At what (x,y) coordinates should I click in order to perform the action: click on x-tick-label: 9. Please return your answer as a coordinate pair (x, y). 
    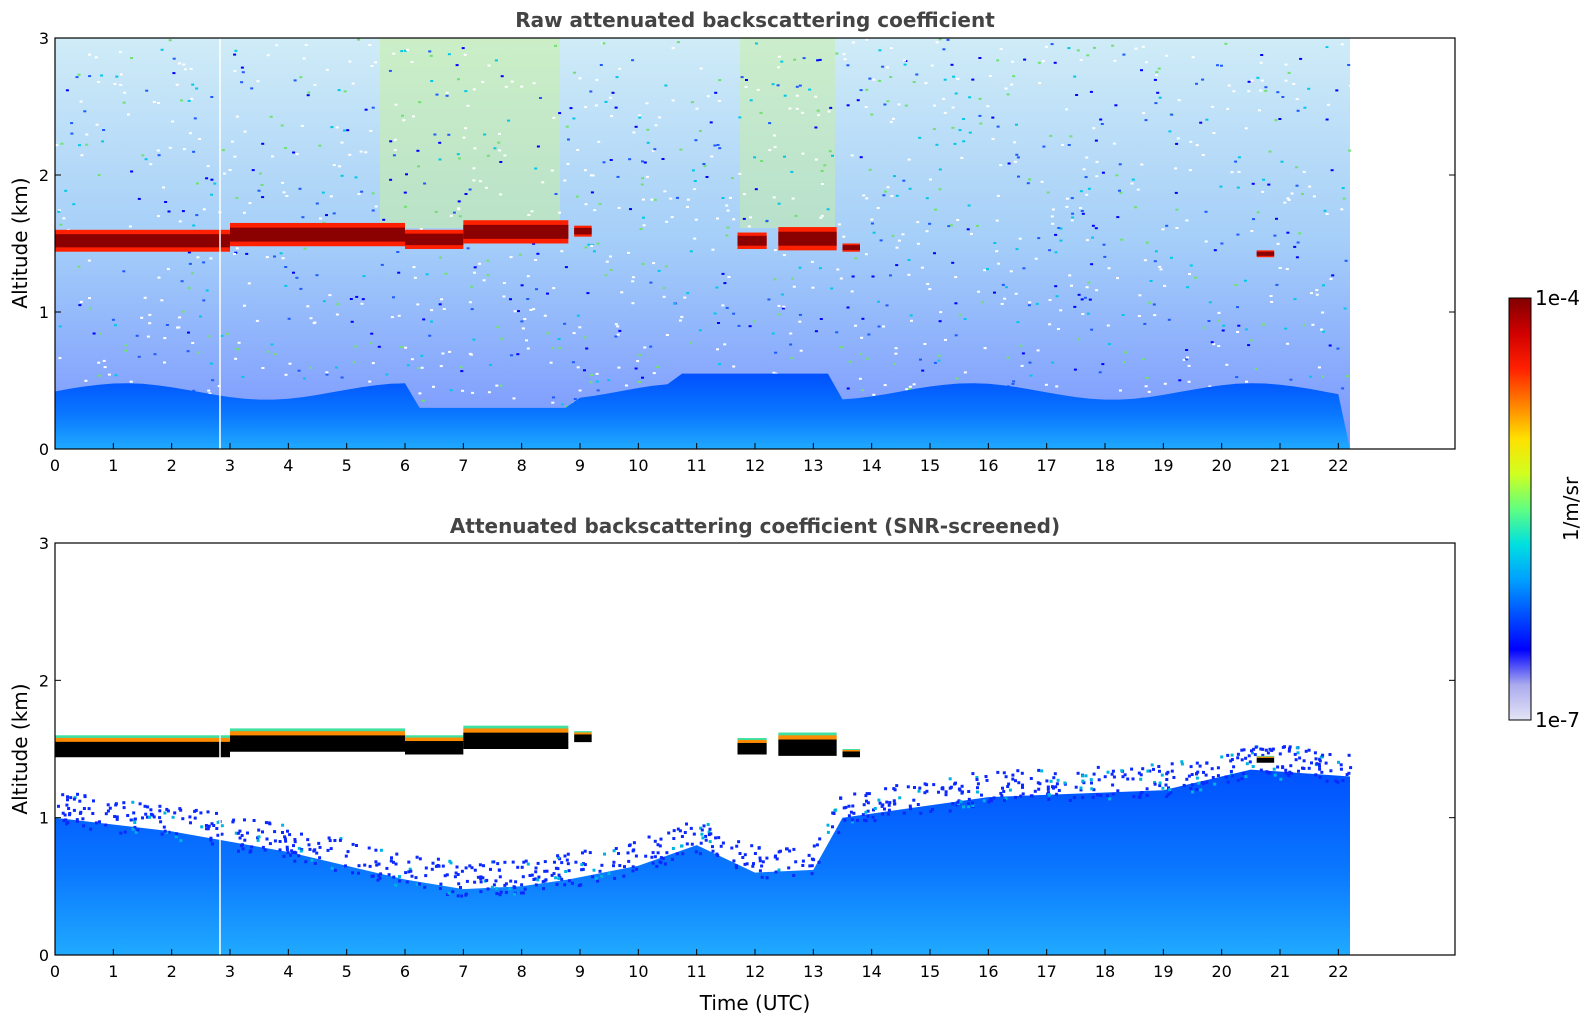
    Looking at the image, I should click on (580, 971).